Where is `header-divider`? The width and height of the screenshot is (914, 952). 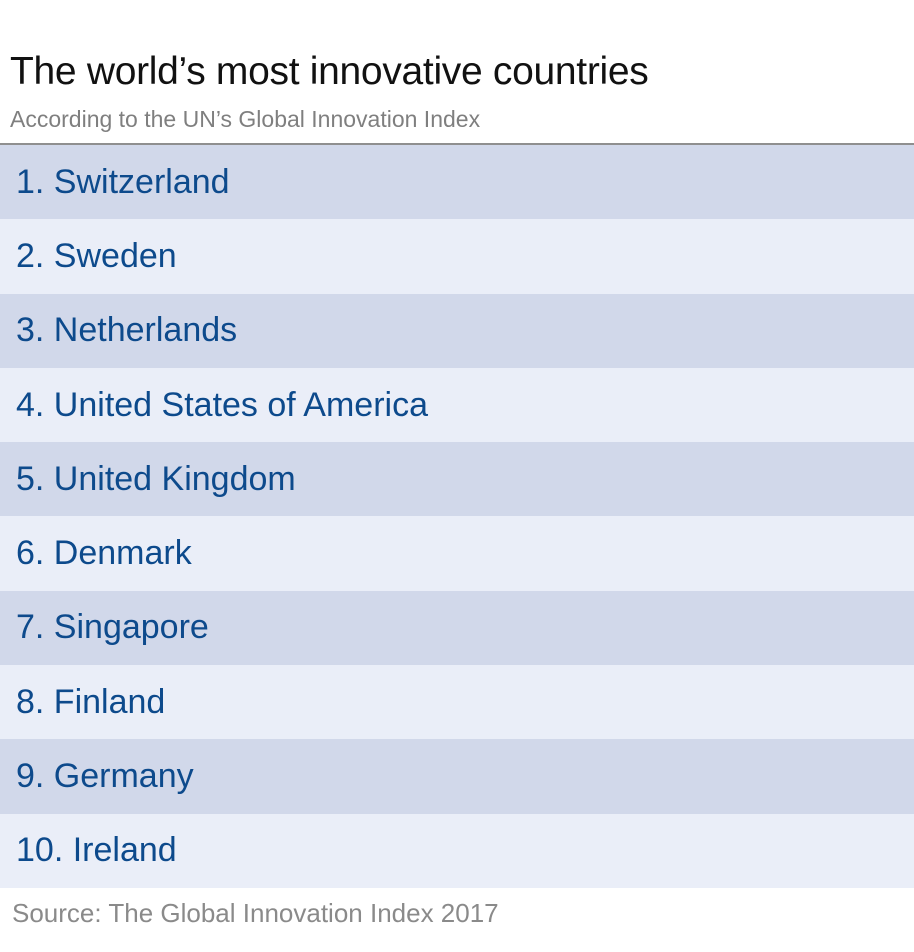
header-divider is located at coordinates (457, 144).